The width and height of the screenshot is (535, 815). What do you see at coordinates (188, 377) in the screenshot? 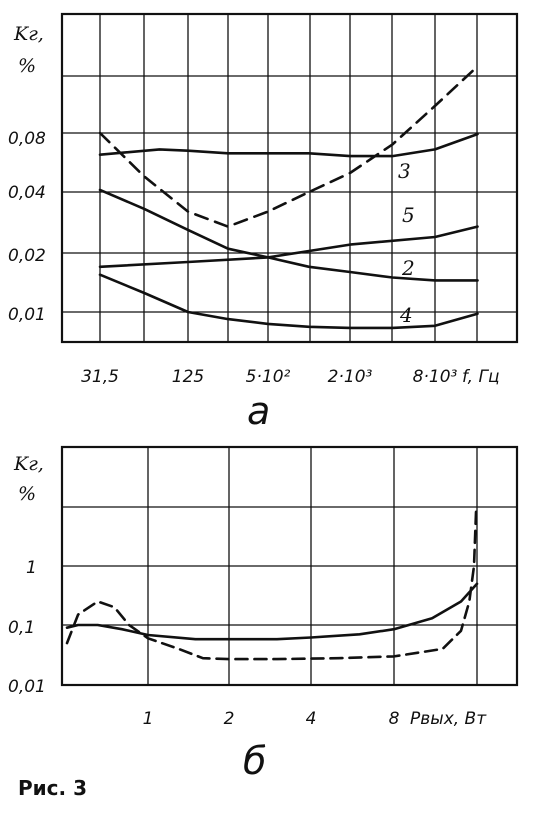
I see `panel-a-x-tick-label: 125` at bounding box center [188, 377].